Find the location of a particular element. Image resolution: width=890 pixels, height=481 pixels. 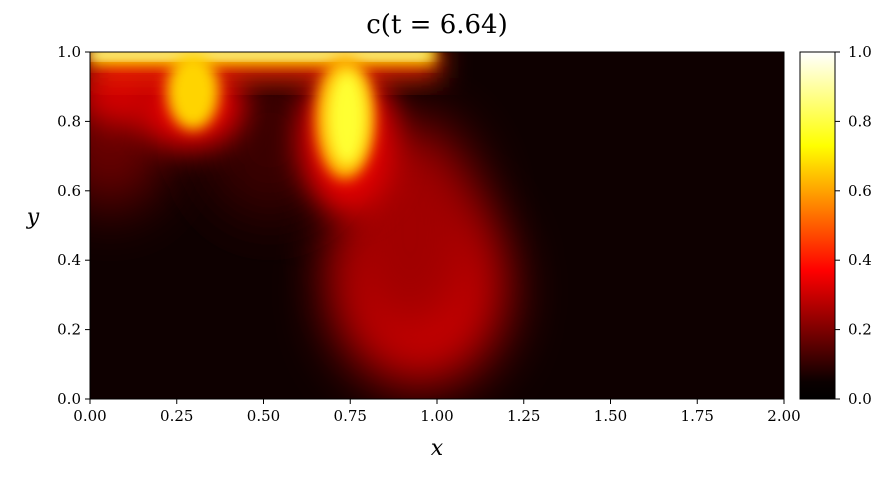

colorbar-tick-label: 1.0 is located at coordinates (860, 52).